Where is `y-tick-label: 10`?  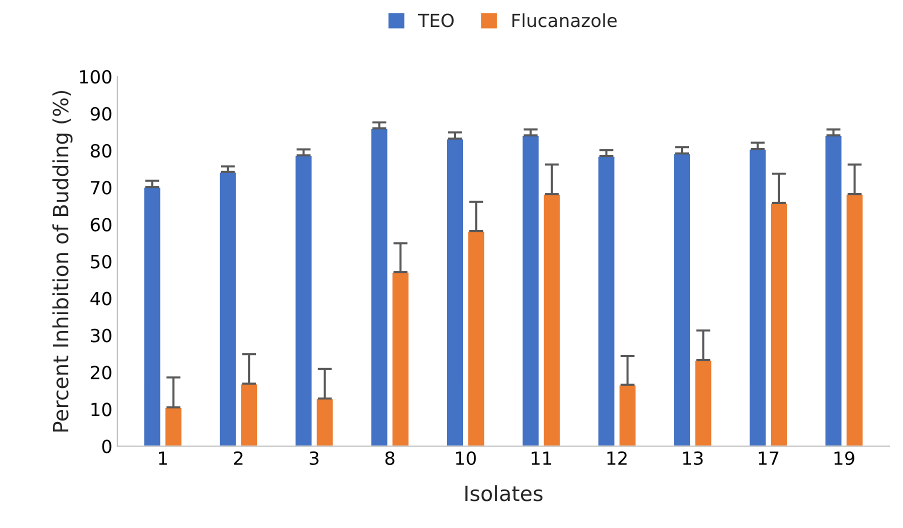
y-tick-label: 10 is located at coordinates (102, 409).